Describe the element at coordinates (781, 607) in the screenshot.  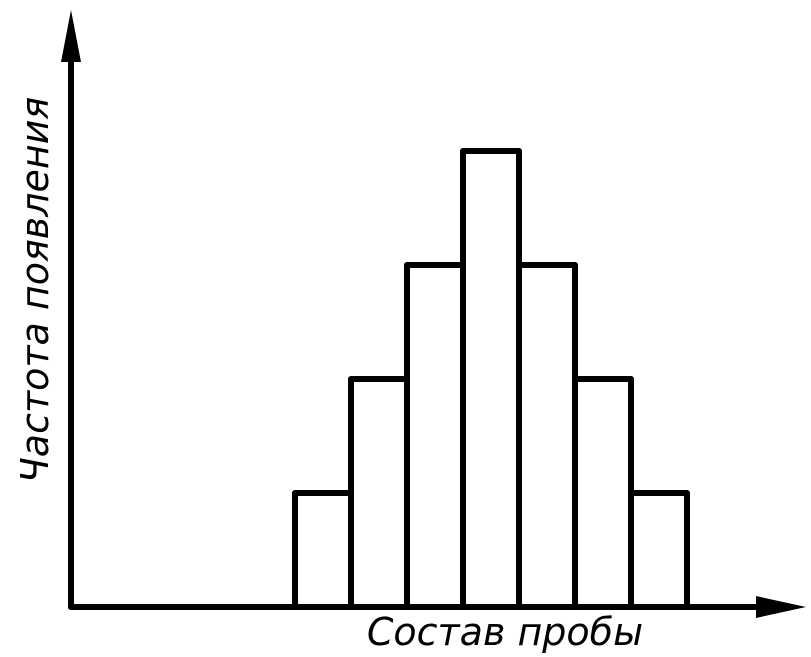
I see `x-axis-arrow-icon` at that location.